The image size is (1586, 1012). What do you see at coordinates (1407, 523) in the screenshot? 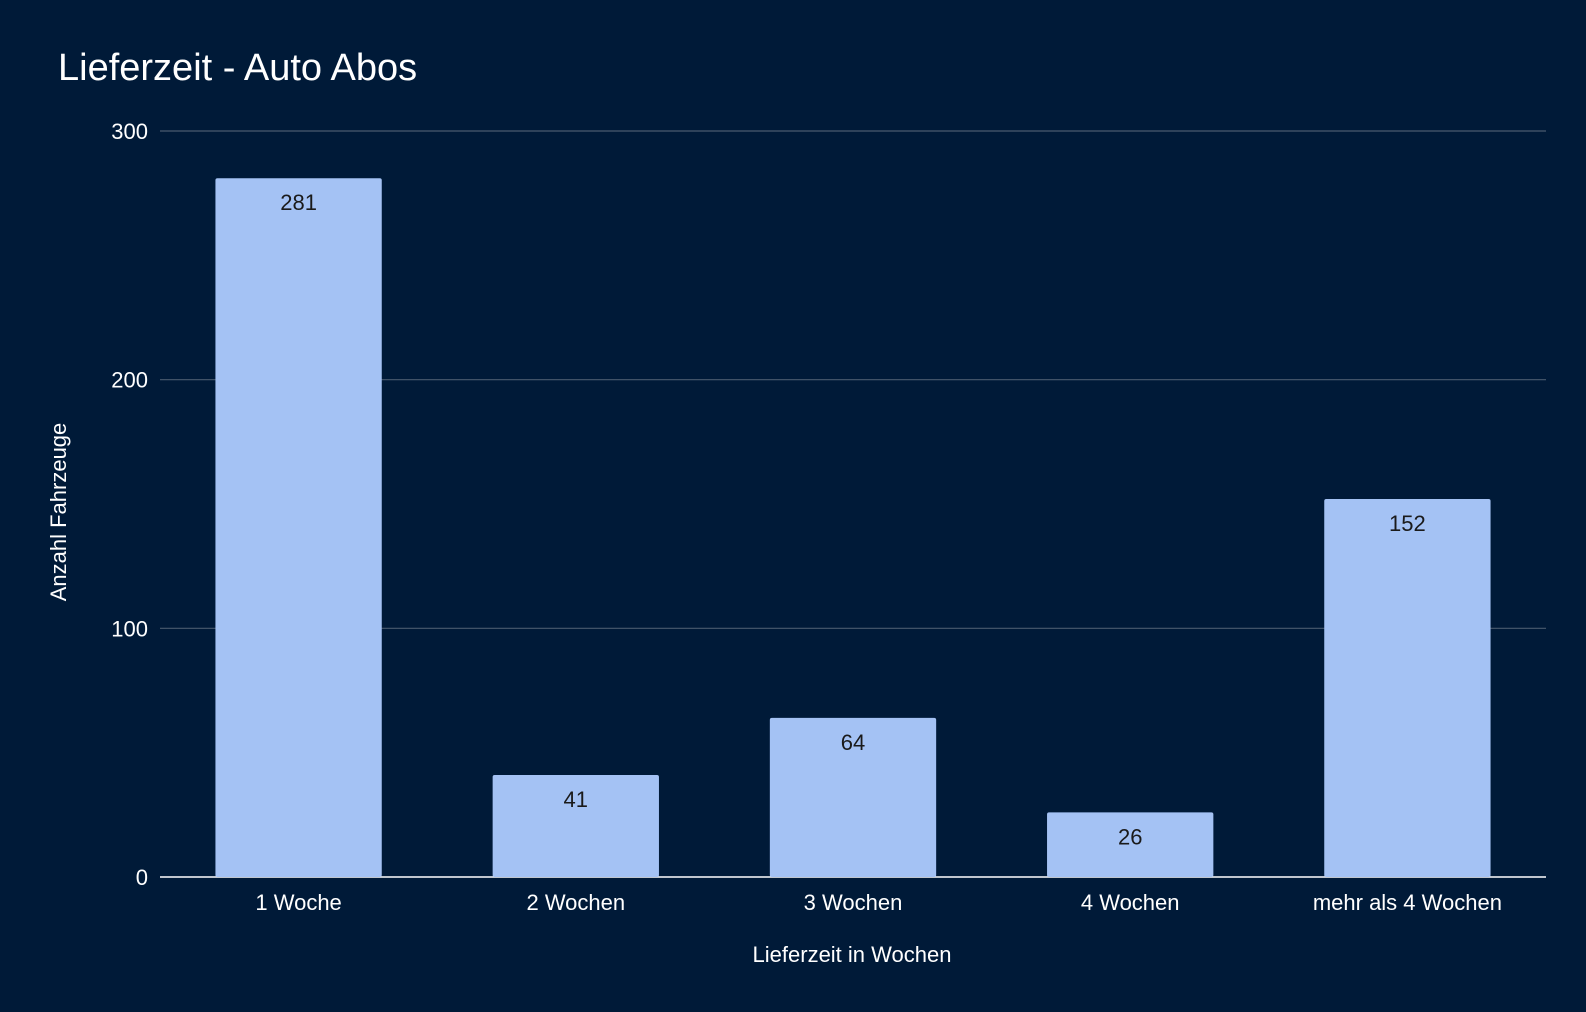
I see `data-label: 152` at bounding box center [1407, 523].